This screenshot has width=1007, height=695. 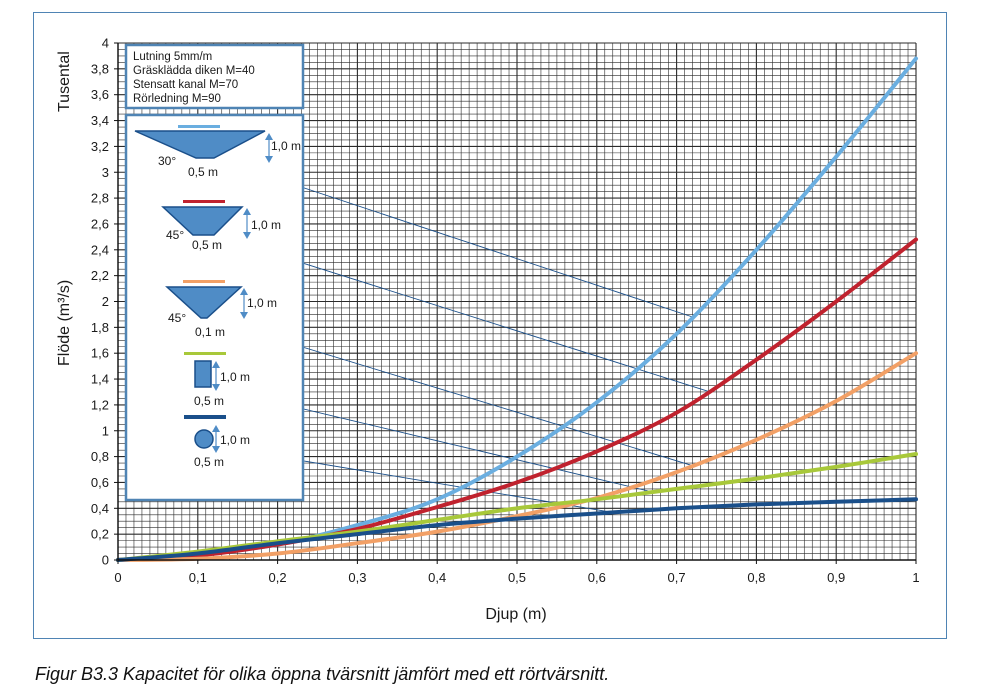 I want to click on shape-trapezoid-30: 1,0 m 30° 0,5 m, so click(x=217, y=152).